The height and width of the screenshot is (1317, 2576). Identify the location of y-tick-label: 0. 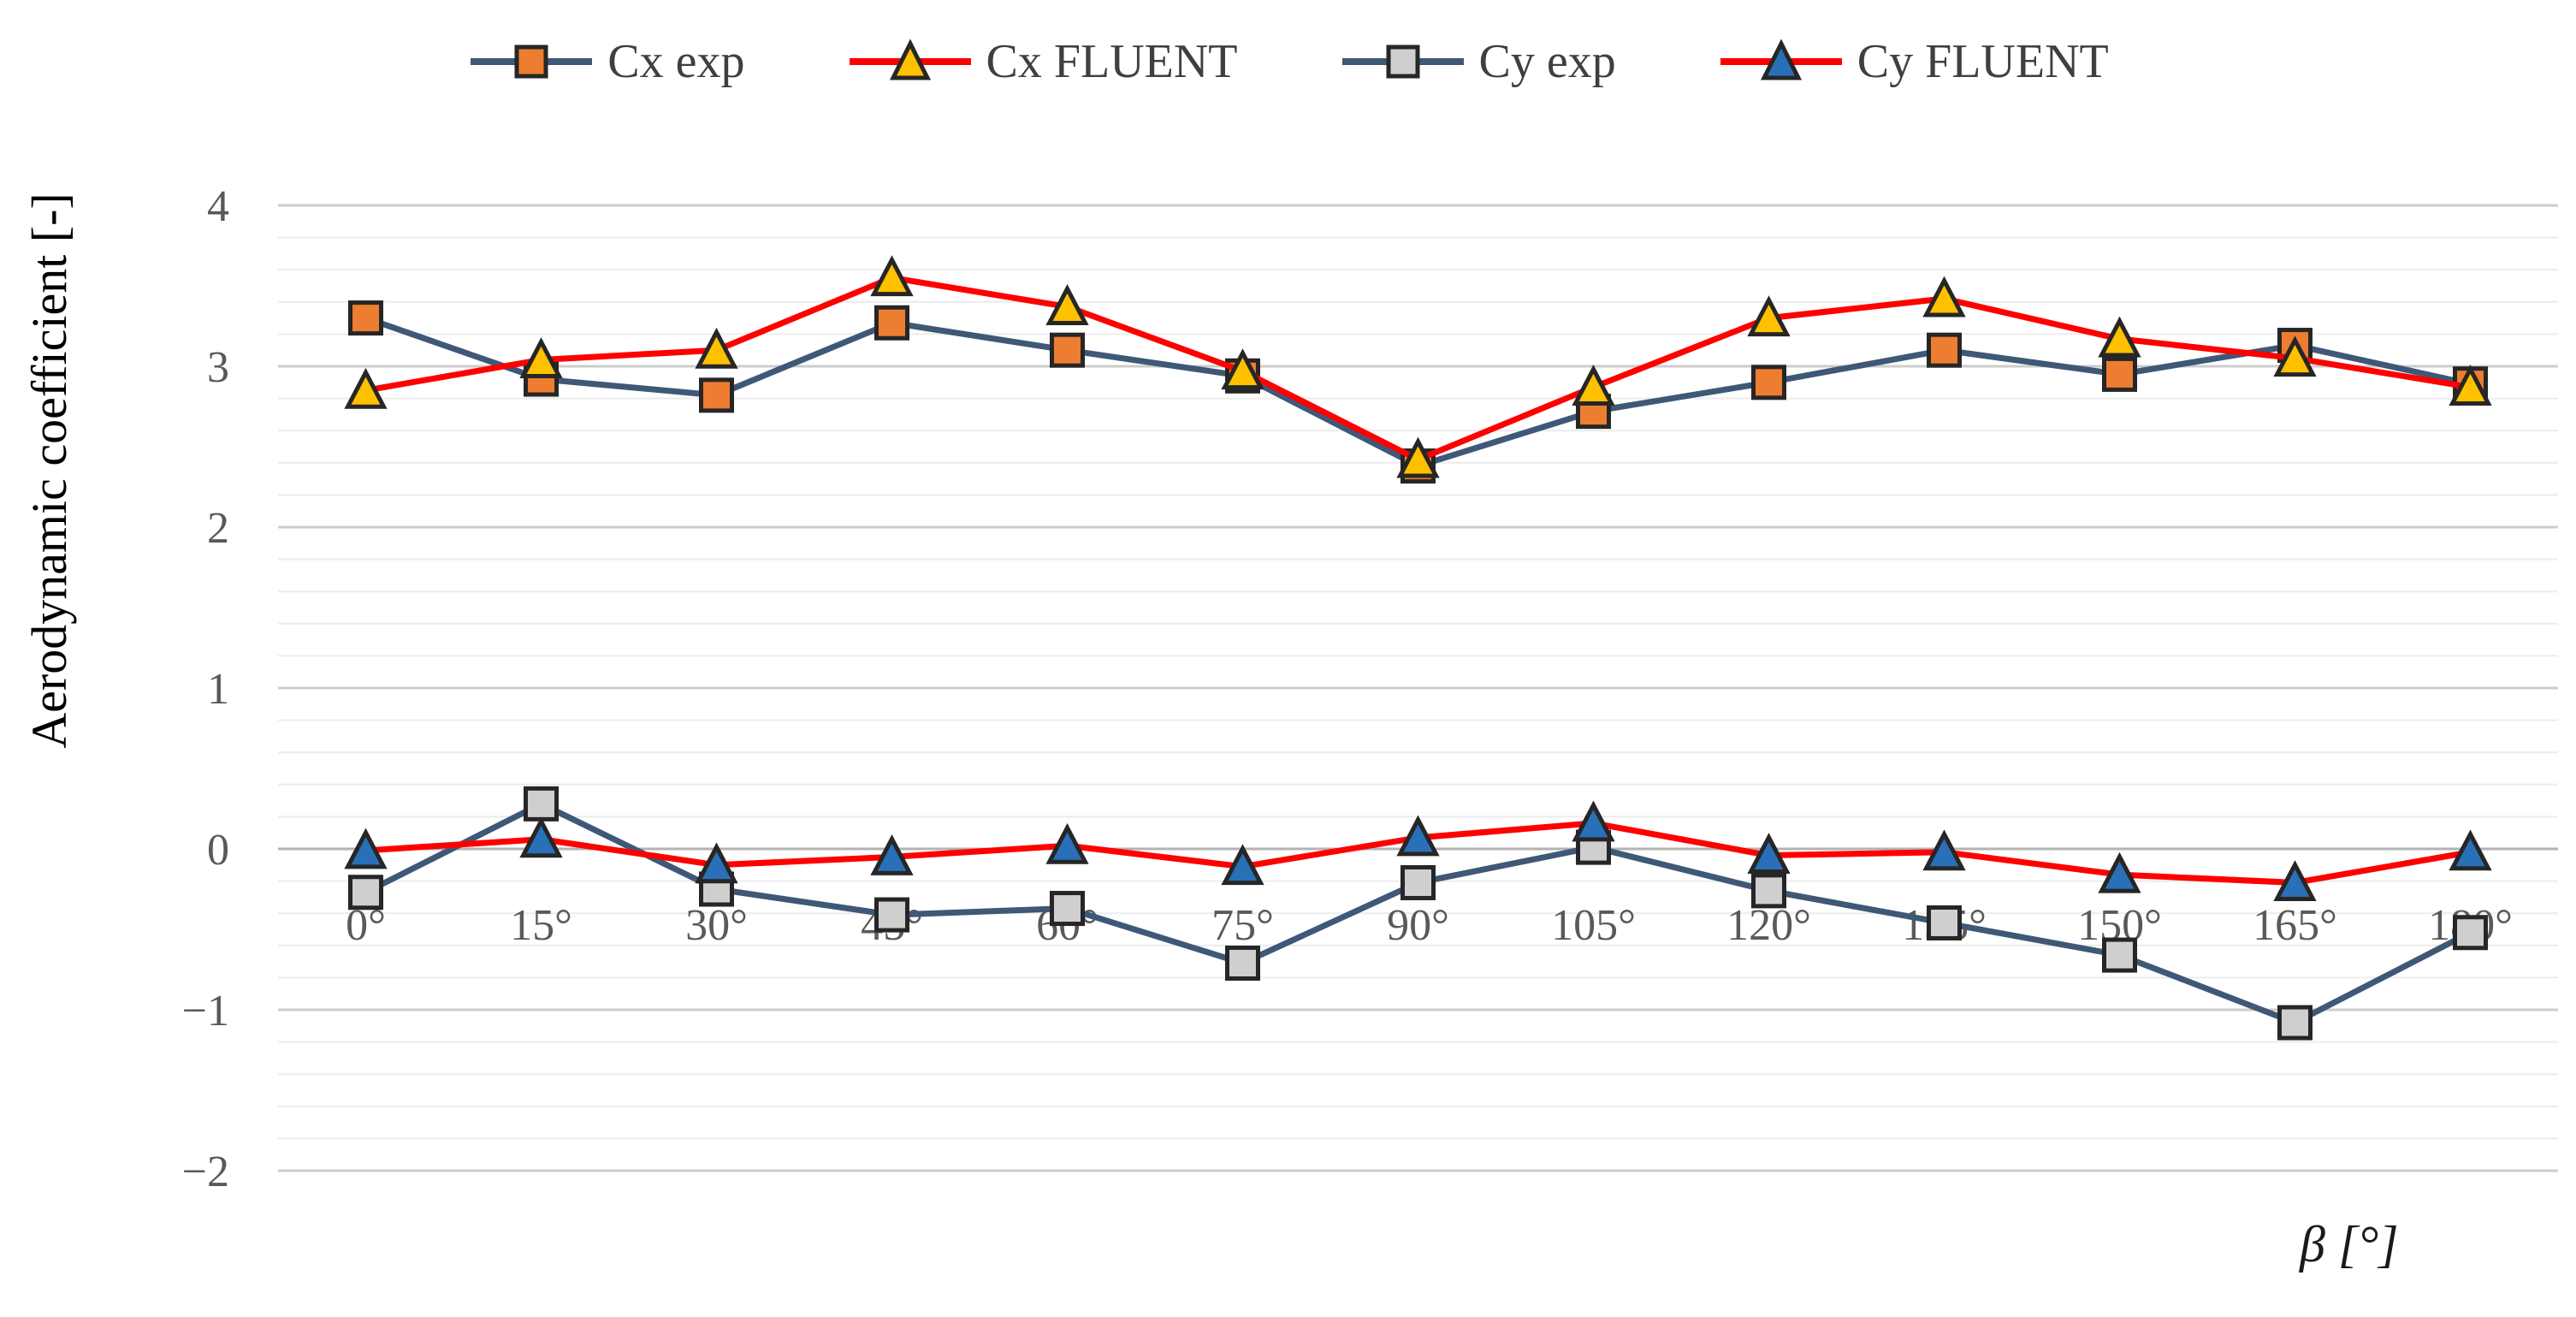
(218, 851).